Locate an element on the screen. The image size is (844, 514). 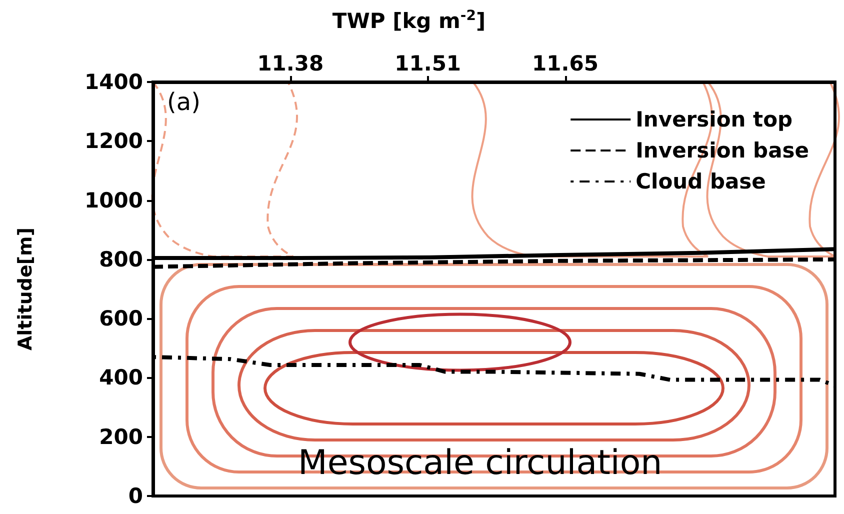
y-tick-label: 1000 is located at coordinates (113, 200).